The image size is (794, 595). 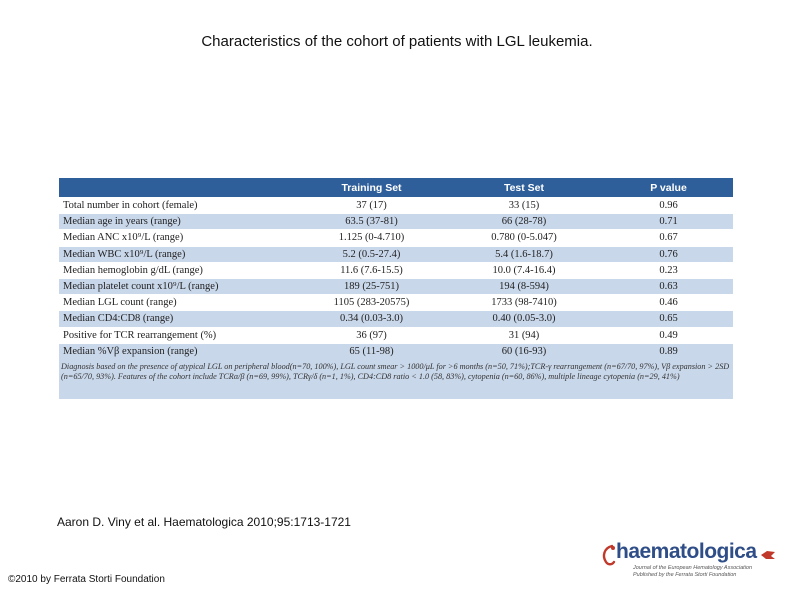 I want to click on test-value: 33 (15), so click(x=524, y=205).